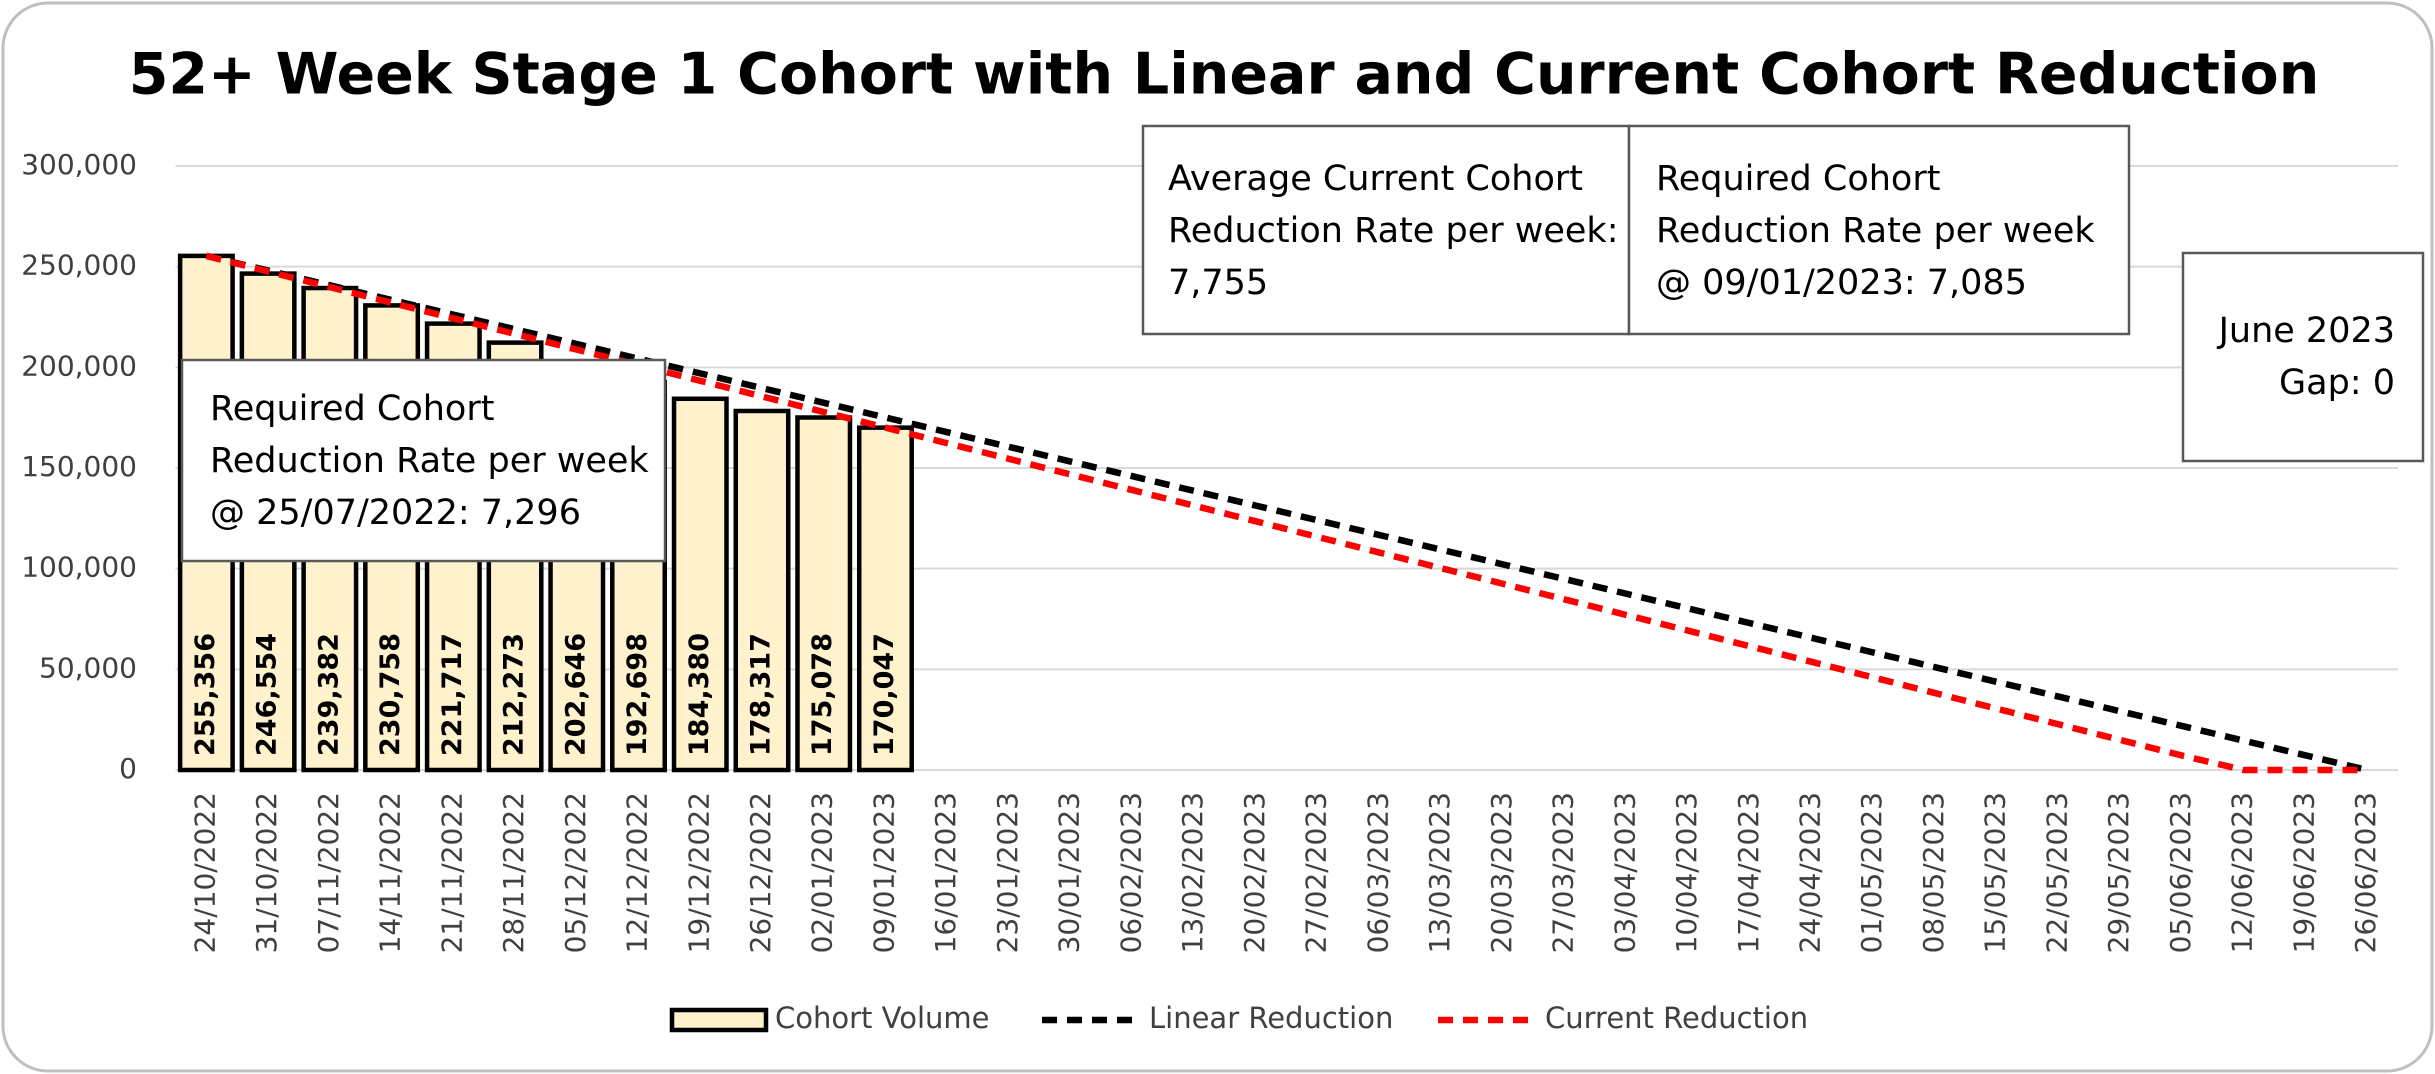  Describe the element at coordinates (205, 694) in the screenshot. I see `bar-label: 255,356` at that location.